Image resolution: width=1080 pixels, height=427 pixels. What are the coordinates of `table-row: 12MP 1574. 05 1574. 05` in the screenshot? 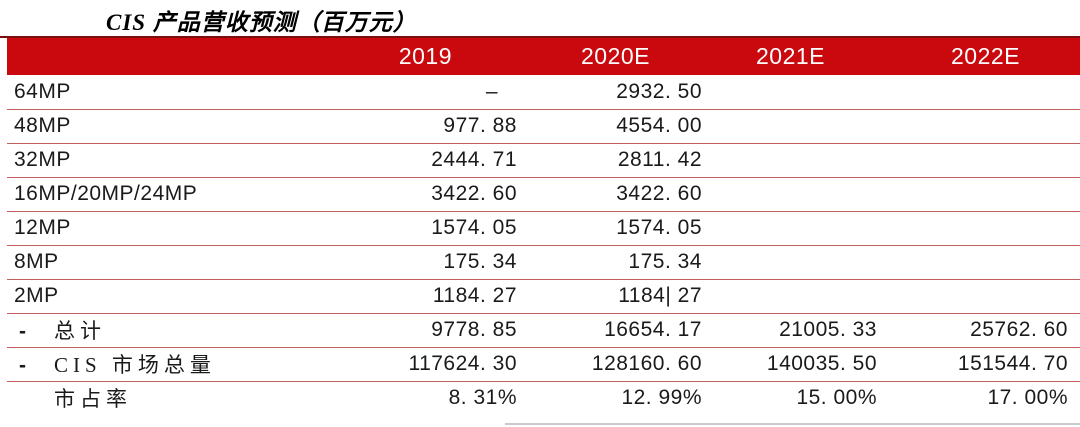 It's located at (543, 228).